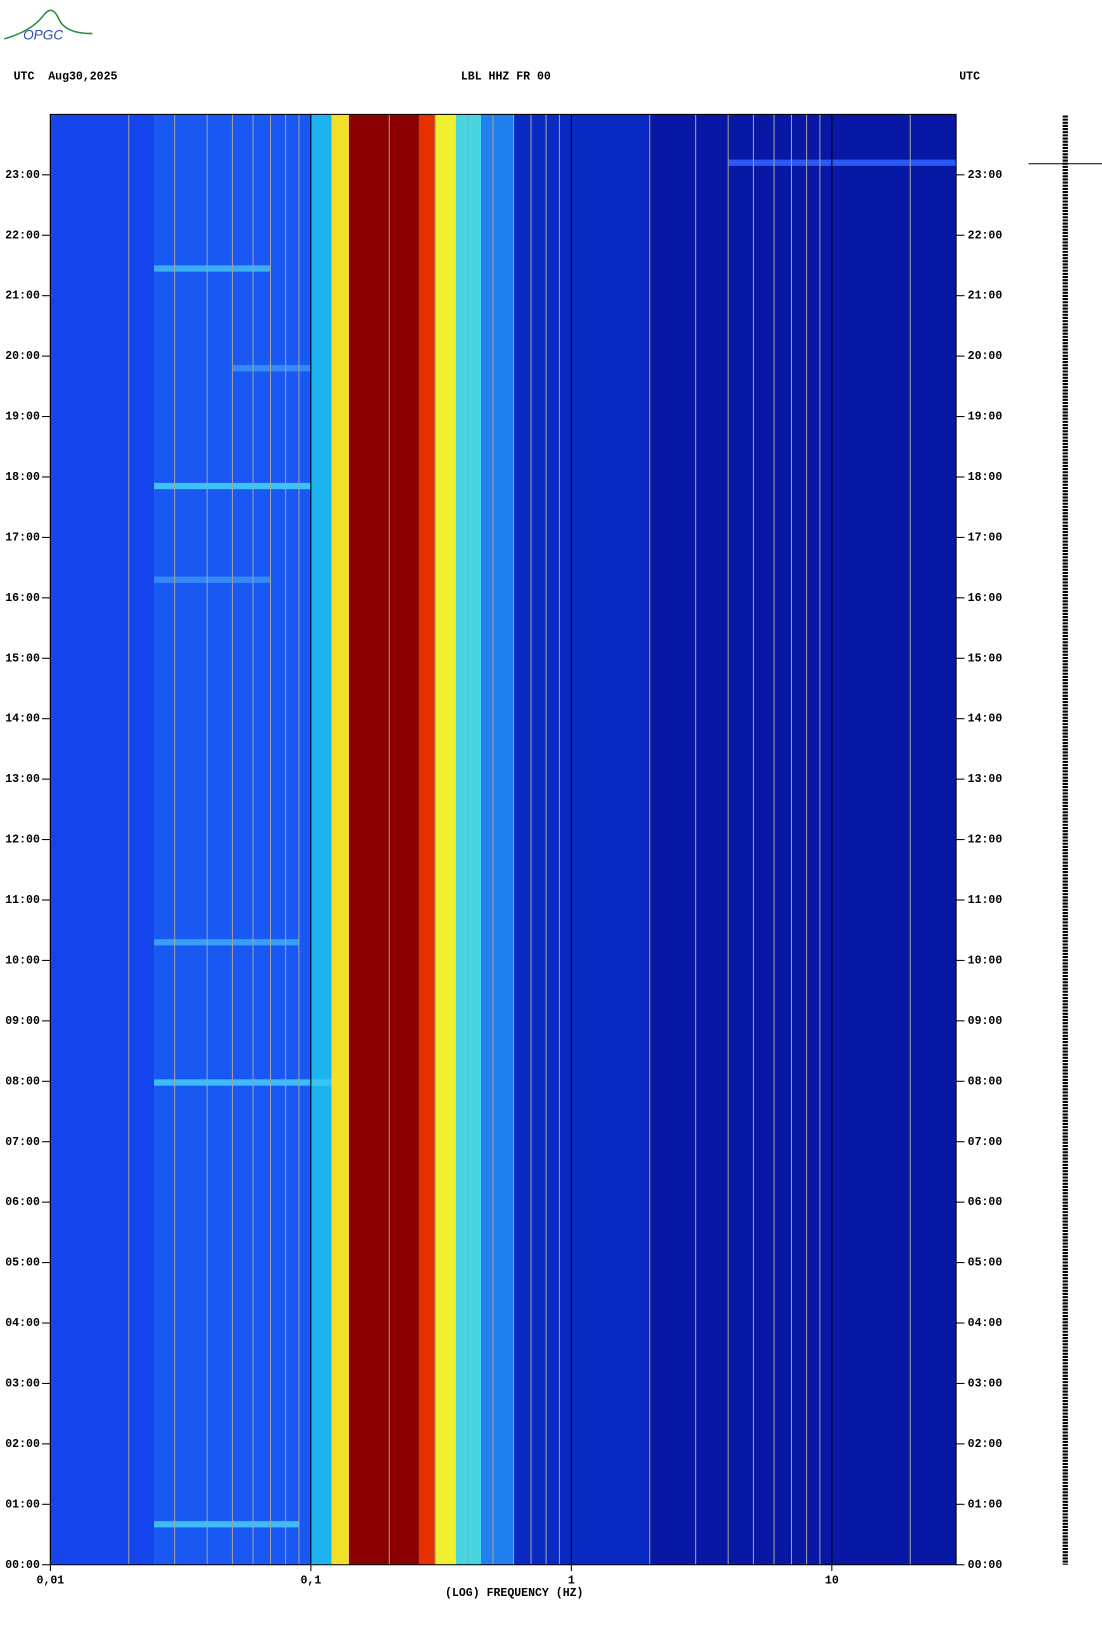  Describe the element at coordinates (1065, 840) in the screenshot. I see `seismogram-trace` at that location.